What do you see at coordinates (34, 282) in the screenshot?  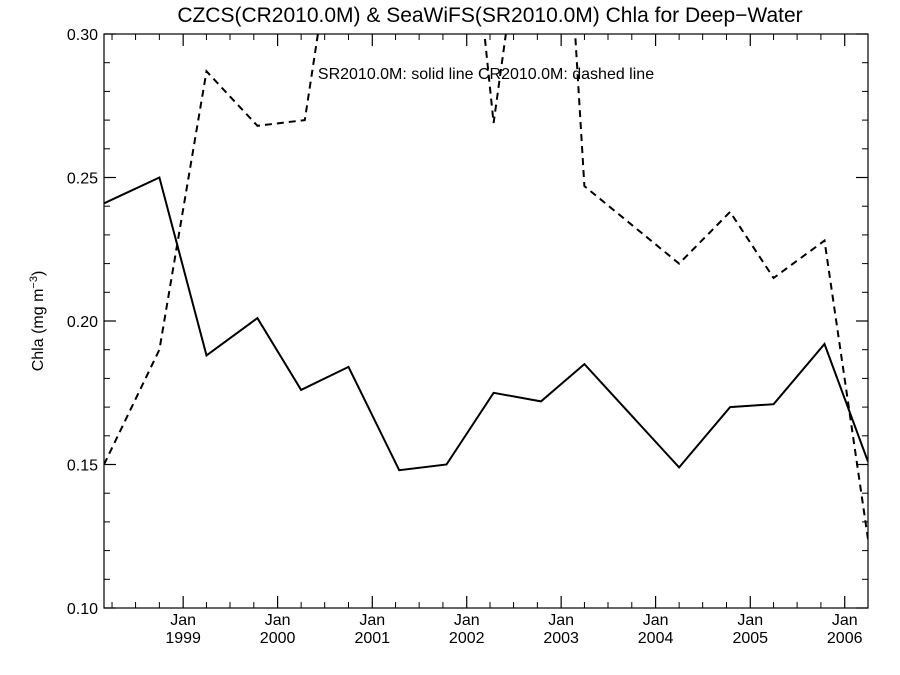 I see `y-axis-label-exponent: −3` at bounding box center [34, 282].